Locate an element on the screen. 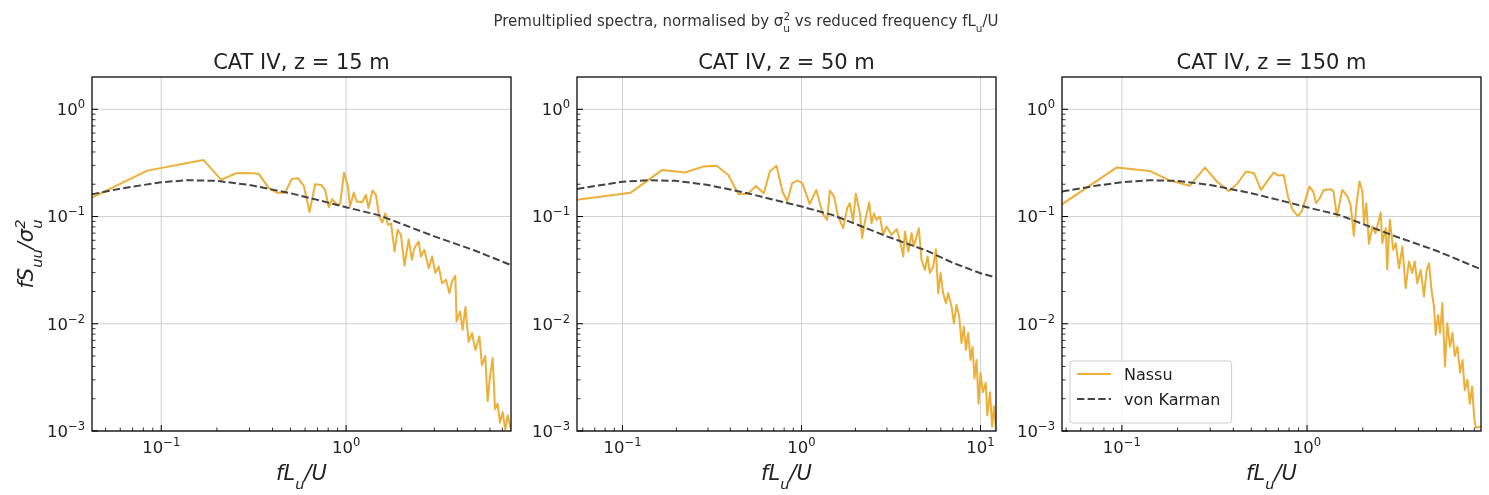  chart-title: CAT IV, z = 50 m is located at coordinates (786, 62).